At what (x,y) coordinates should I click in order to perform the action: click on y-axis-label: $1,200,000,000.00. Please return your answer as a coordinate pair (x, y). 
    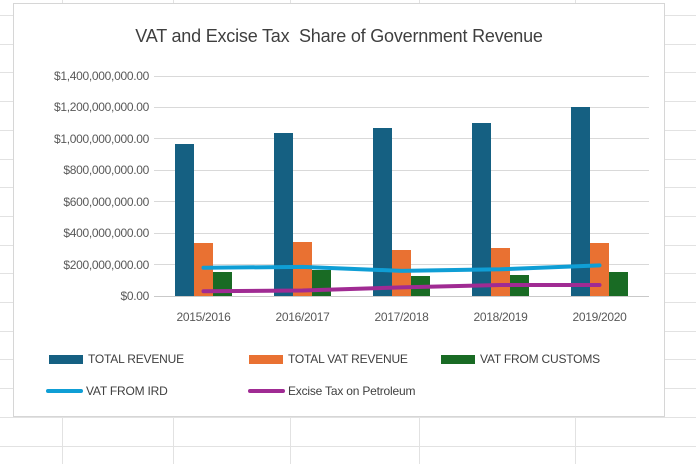
    Looking at the image, I should click on (101, 107).